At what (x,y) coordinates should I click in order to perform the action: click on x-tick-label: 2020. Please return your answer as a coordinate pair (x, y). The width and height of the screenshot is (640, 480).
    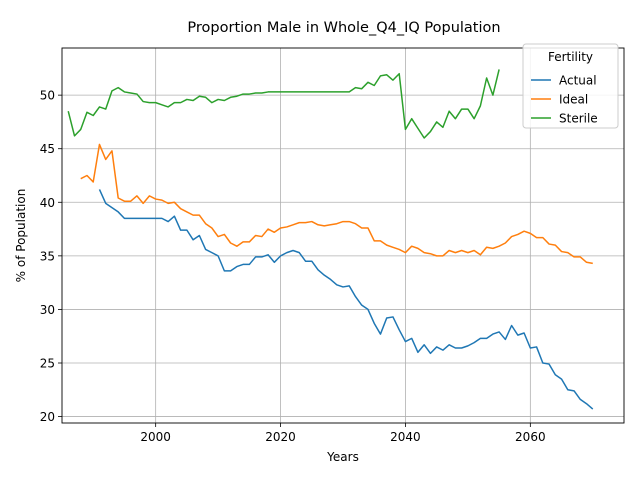
    Looking at the image, I should click on (280, 437).